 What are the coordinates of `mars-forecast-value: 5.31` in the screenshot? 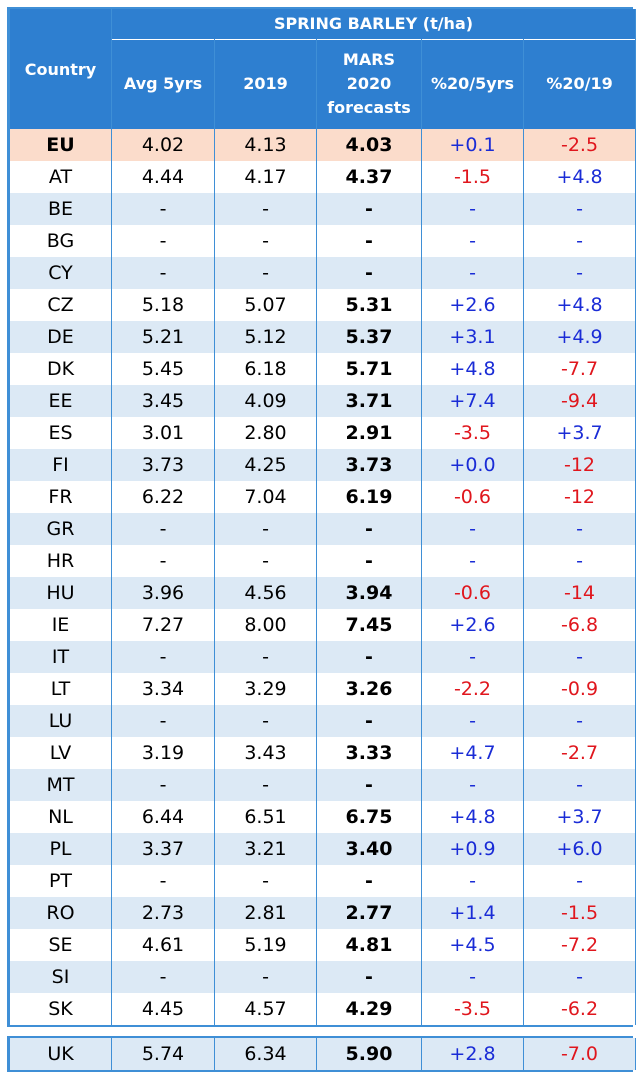 It's located at (369, 305).